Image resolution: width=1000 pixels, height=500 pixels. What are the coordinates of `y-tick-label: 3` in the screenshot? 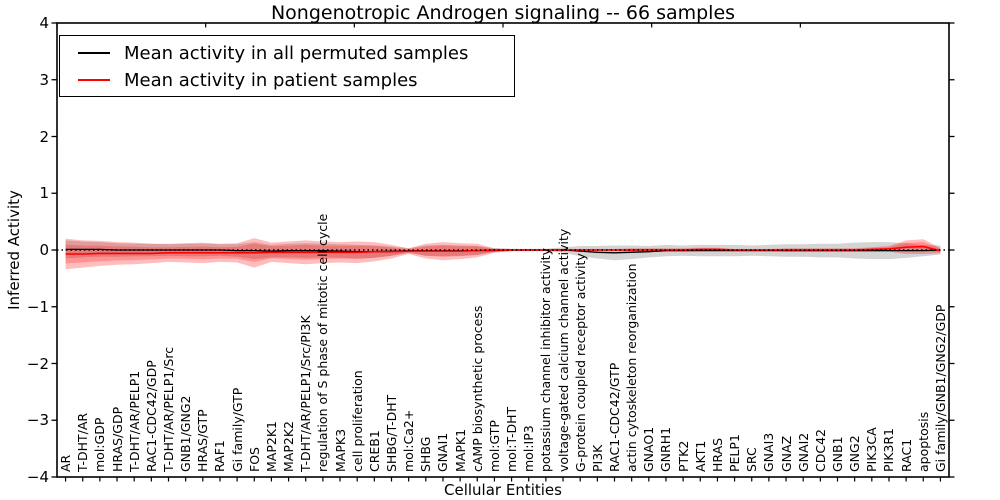 It's located at (44, 79).